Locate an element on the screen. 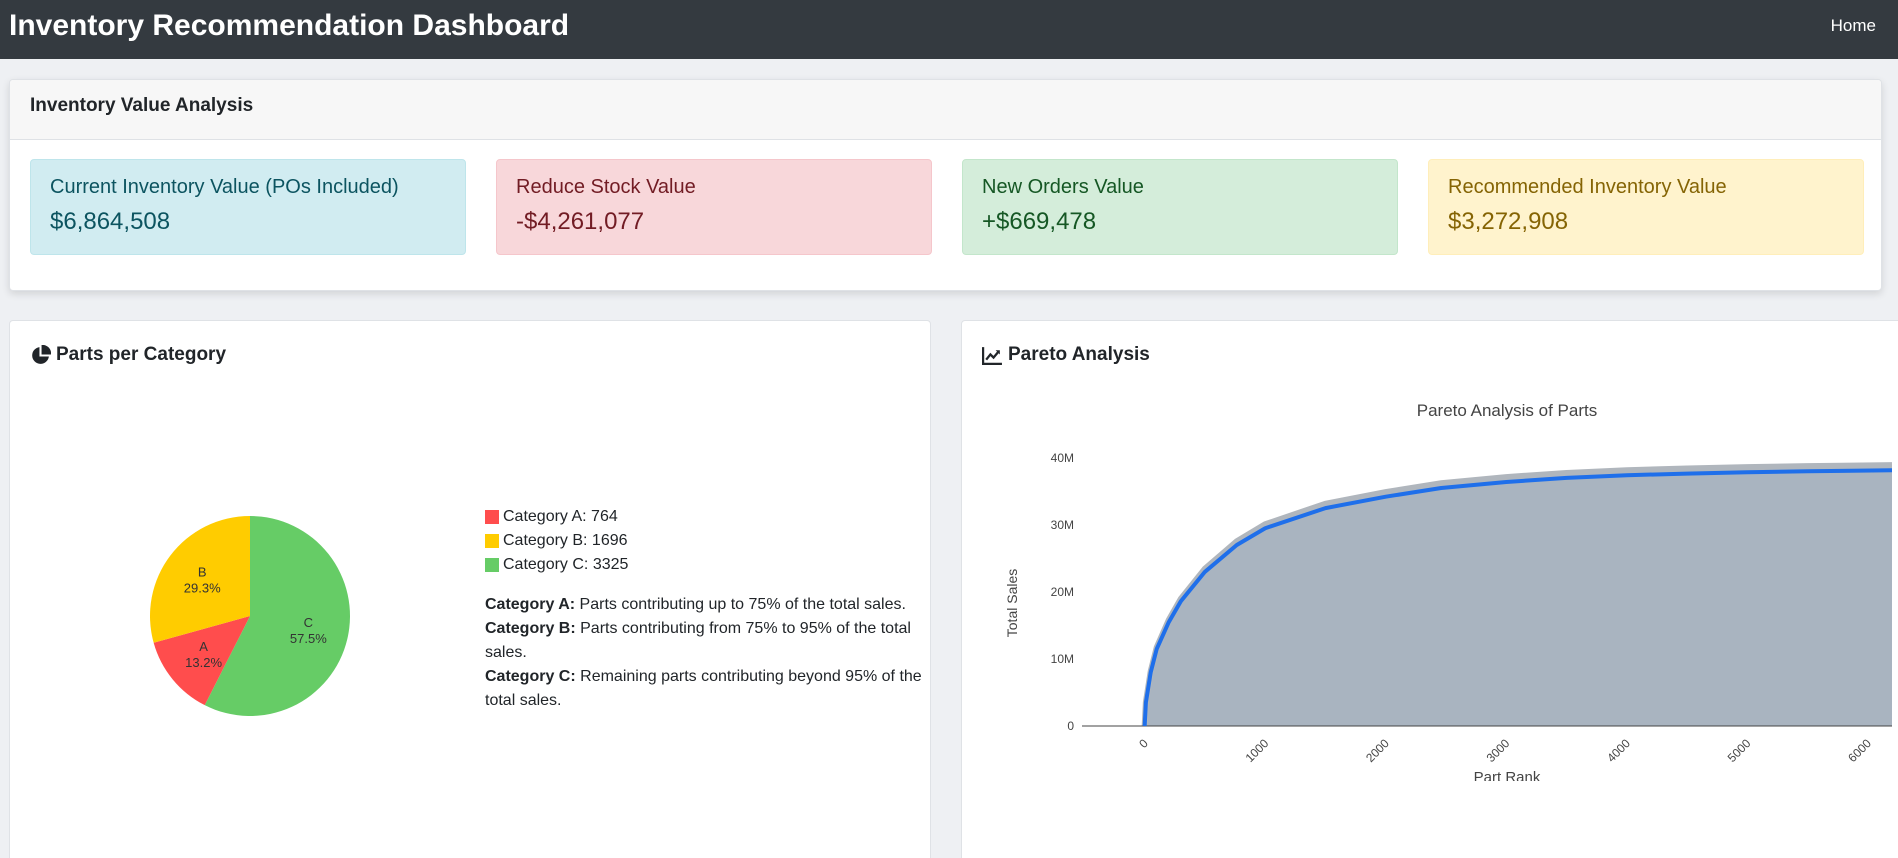  pareto-x-tick: 6000 is located at coordinates (1859, 750).